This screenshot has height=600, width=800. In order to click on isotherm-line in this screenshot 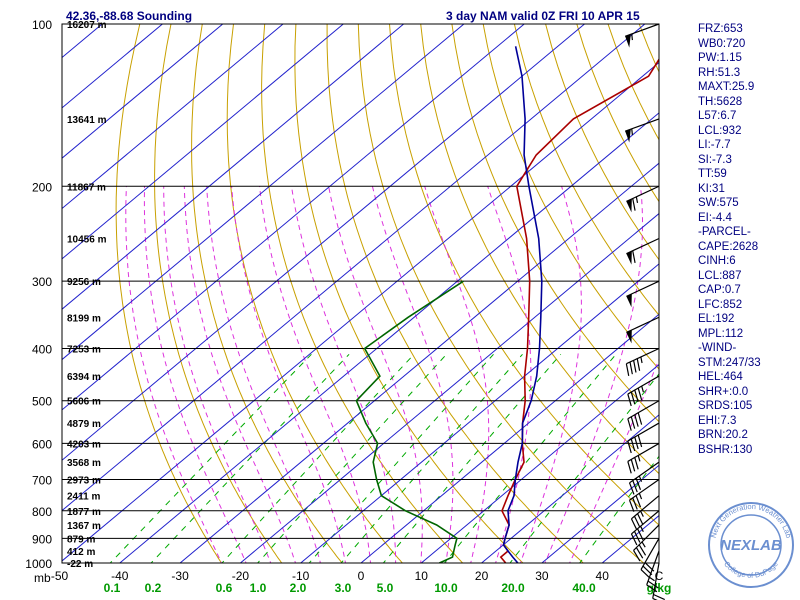, I will do `click(569, 488)`.